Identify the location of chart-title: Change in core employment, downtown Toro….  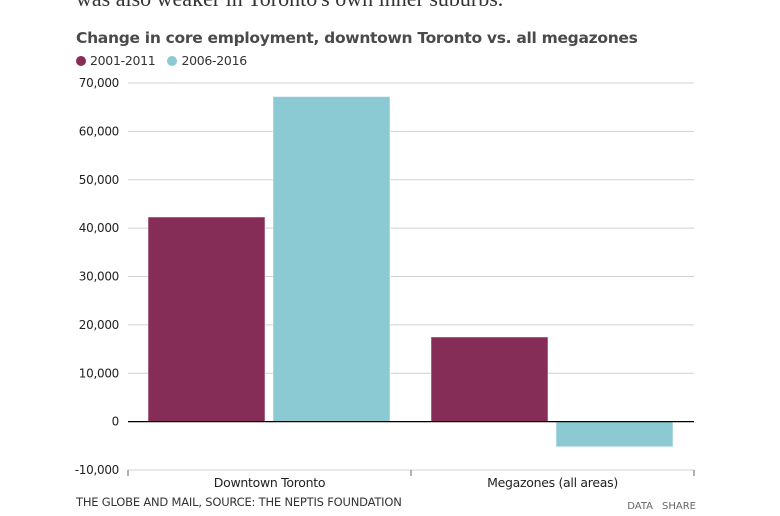
(357, 38).